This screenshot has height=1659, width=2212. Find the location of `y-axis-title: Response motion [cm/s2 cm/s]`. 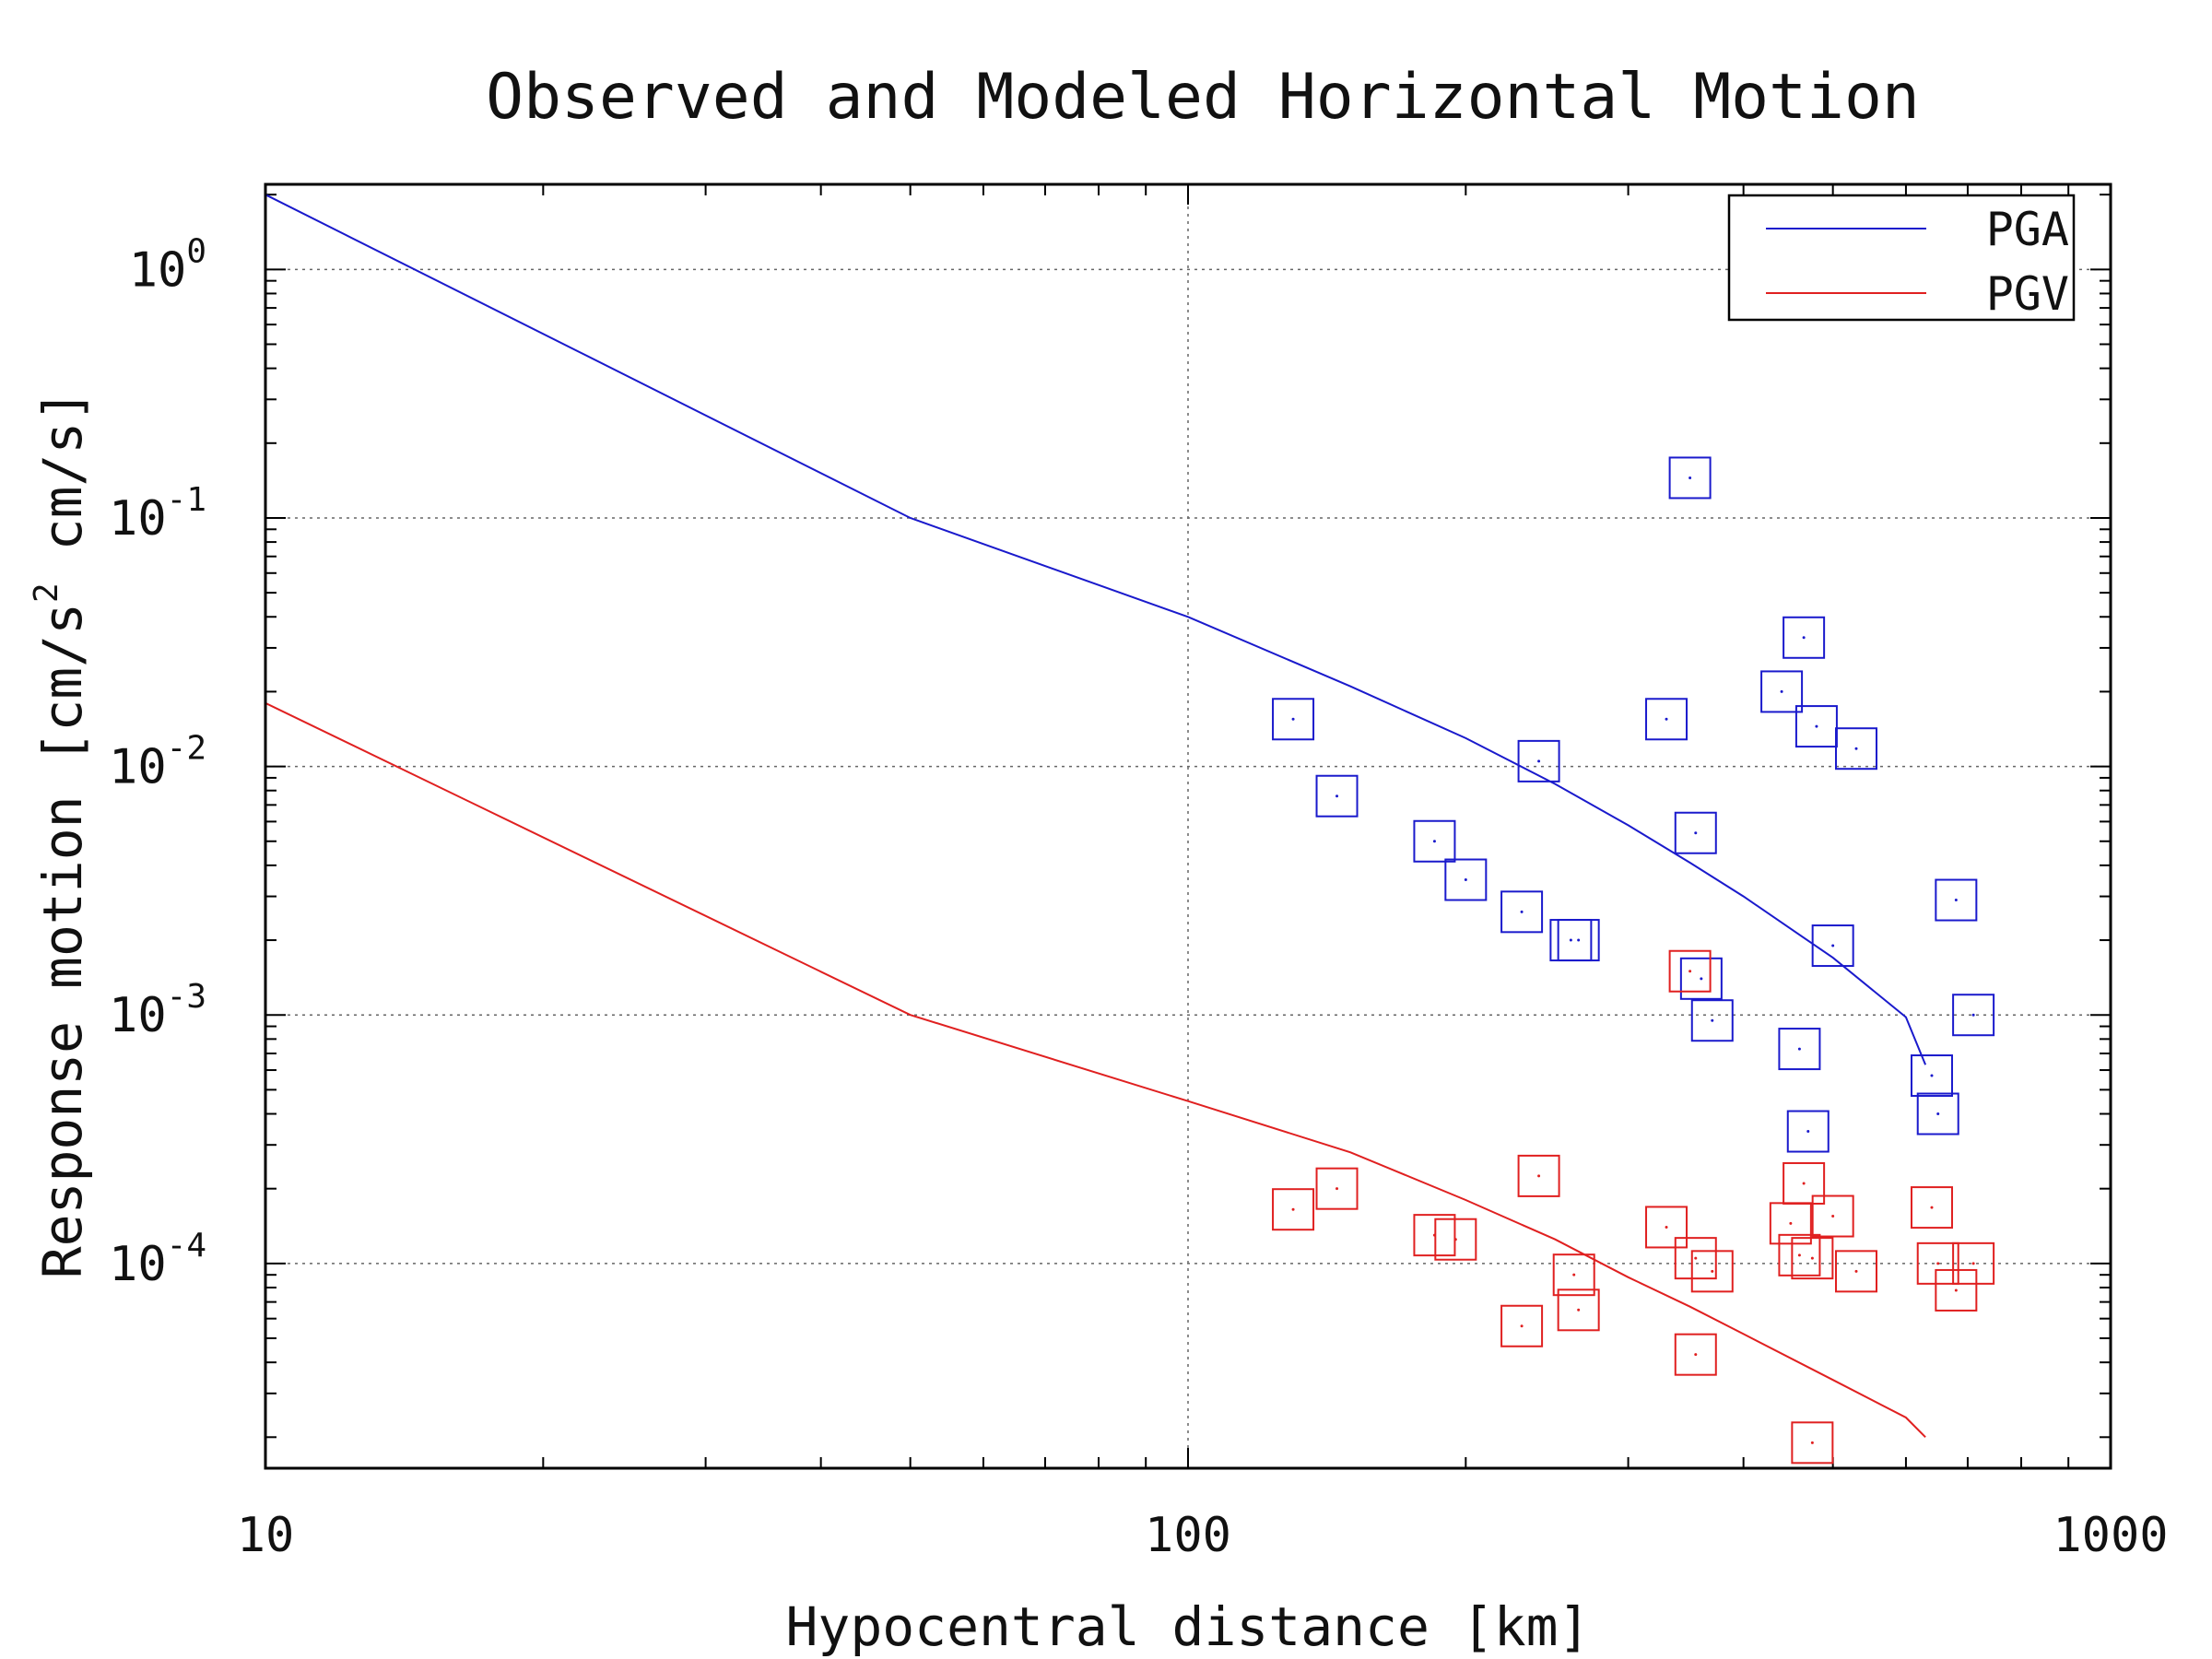

y-axis-title: Response motion [cm/s2 cm/s] is located at coordinates (61, 834).